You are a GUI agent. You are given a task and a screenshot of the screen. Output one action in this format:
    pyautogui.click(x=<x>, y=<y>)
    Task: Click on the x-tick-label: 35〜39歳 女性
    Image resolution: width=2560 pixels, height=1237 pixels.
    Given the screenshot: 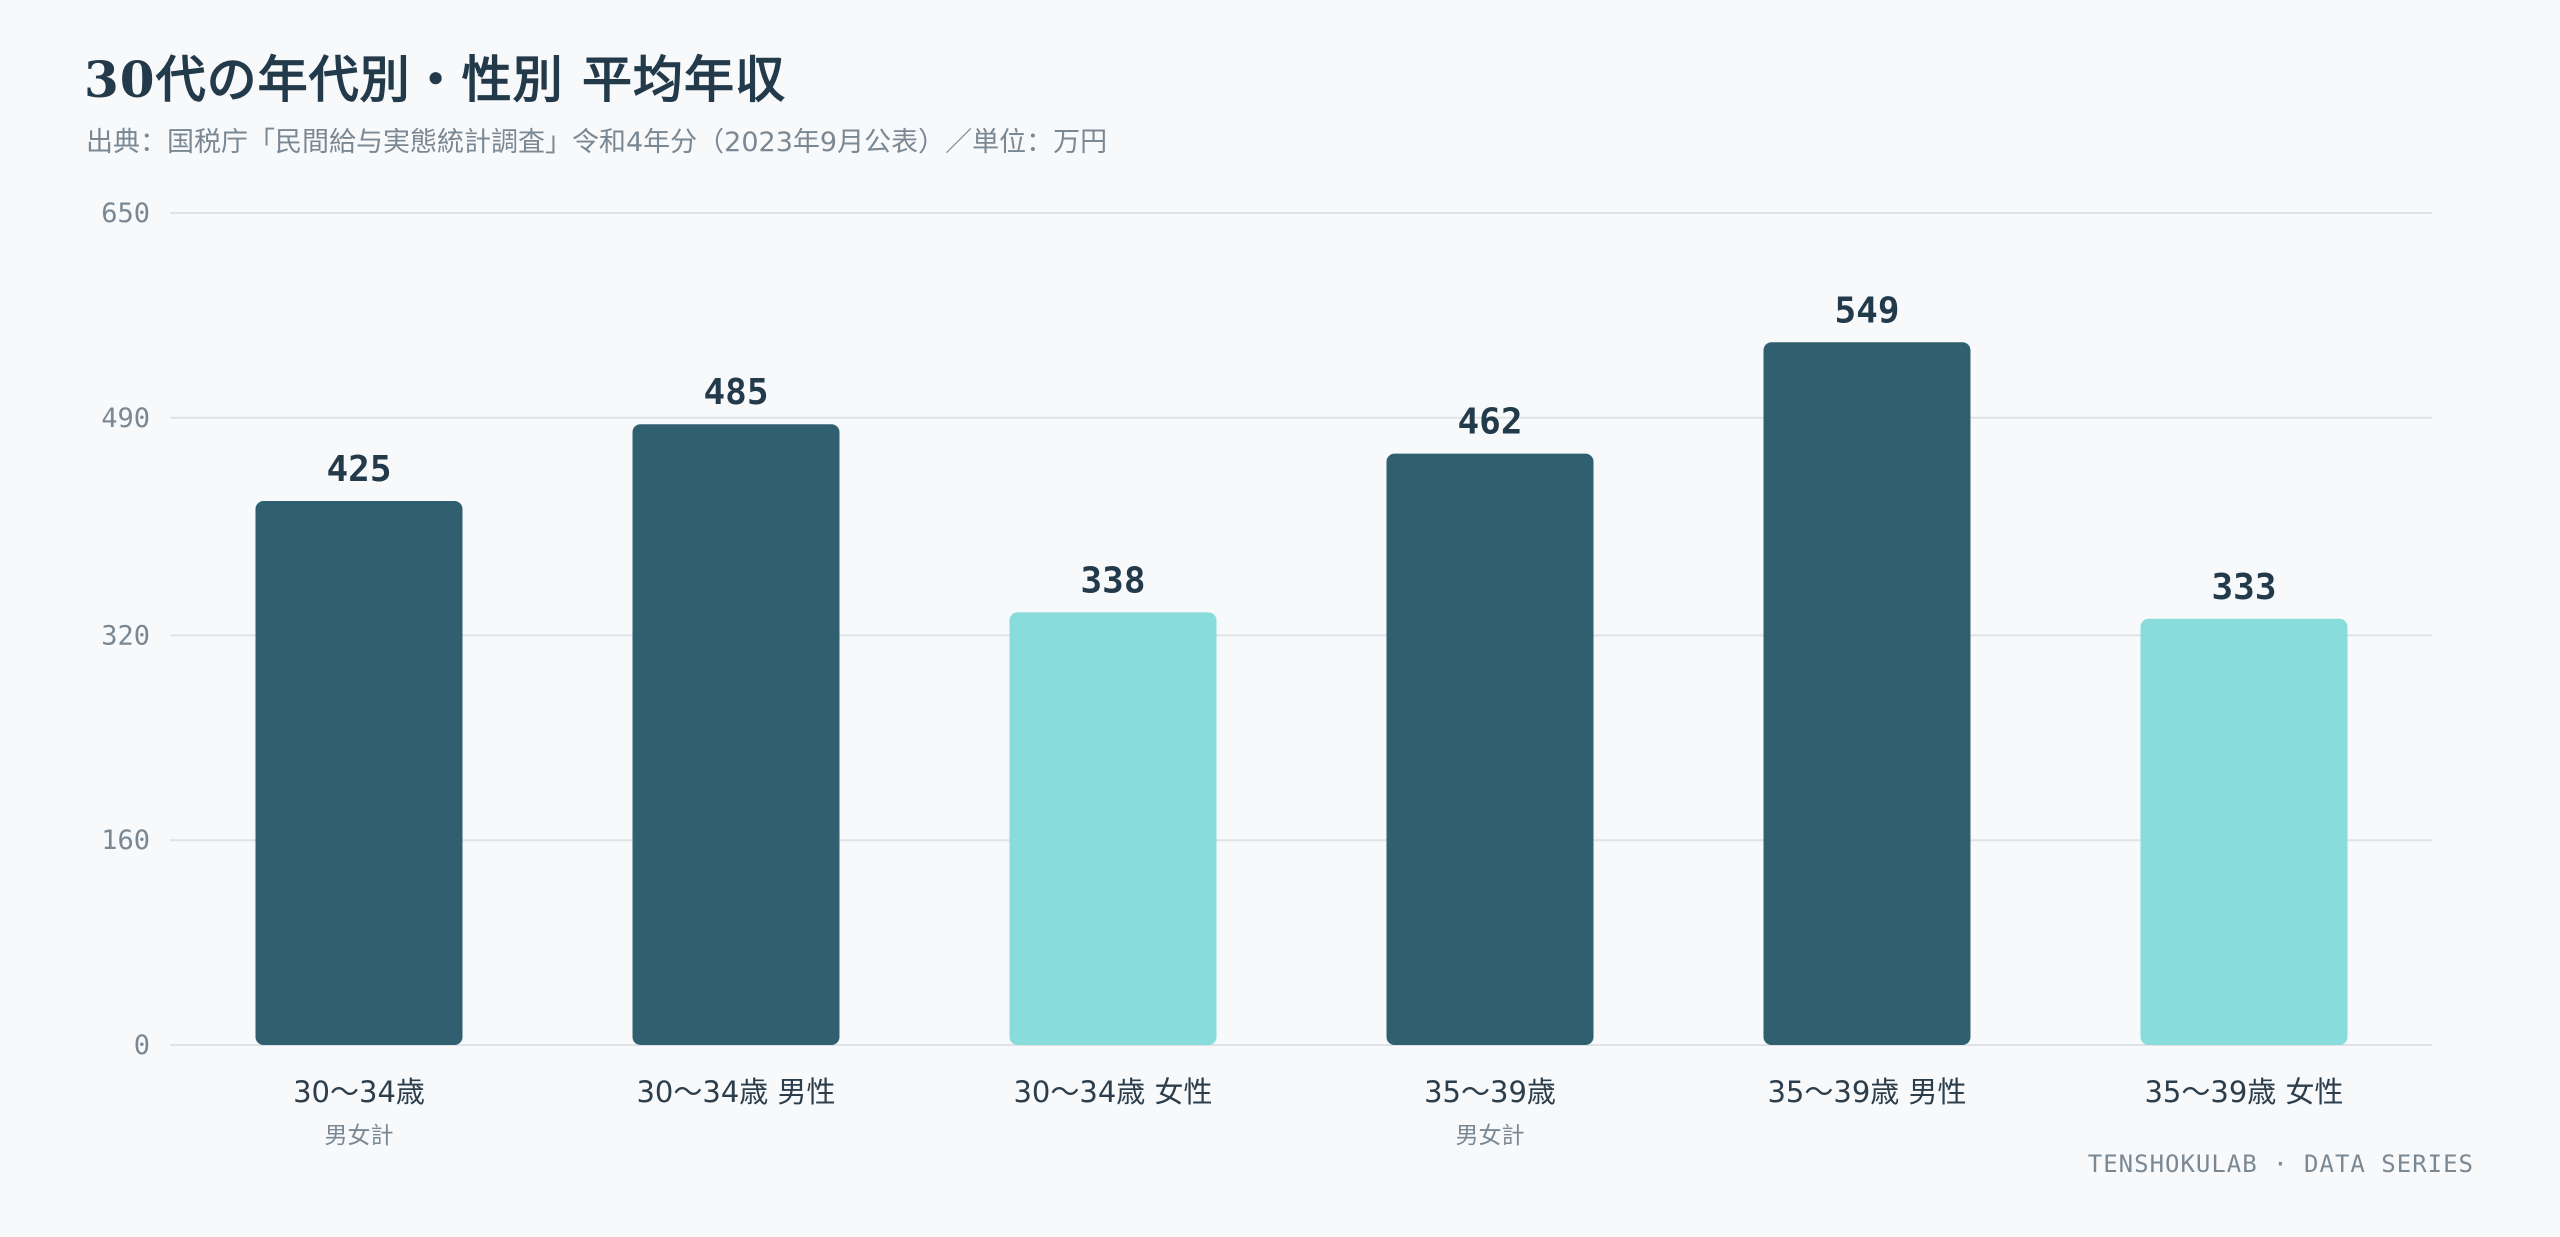 What is the action you would take?
    pyautogui.click(x=2243, y=1092)
    